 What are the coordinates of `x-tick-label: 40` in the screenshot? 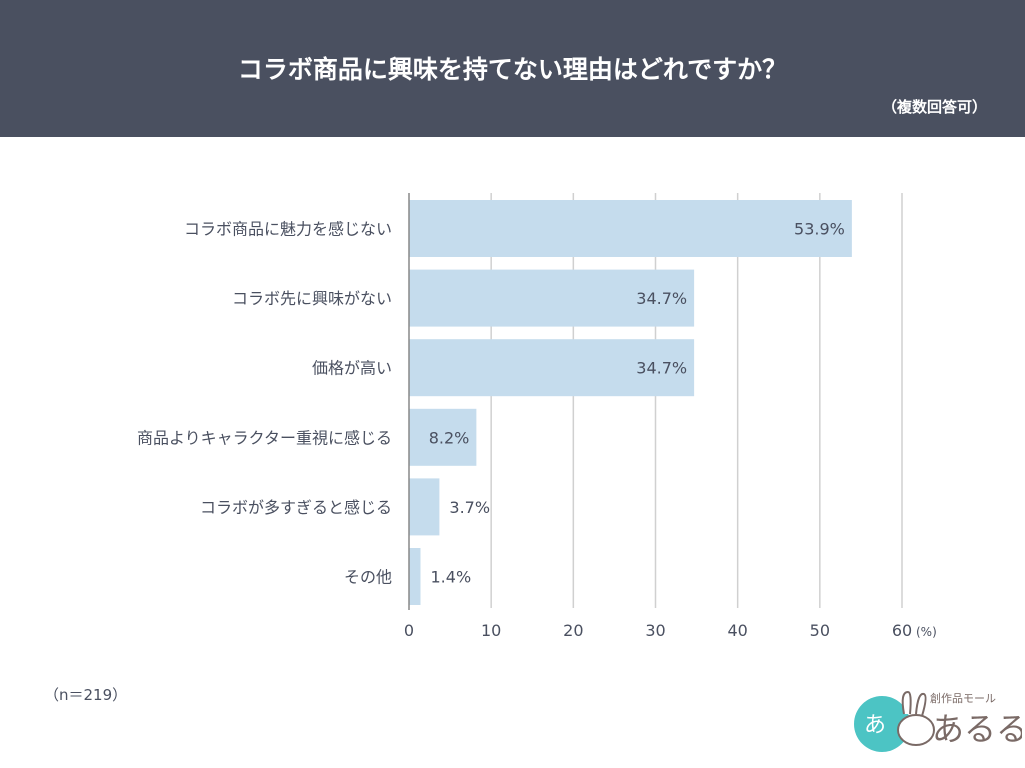 It's located at (737, 630).